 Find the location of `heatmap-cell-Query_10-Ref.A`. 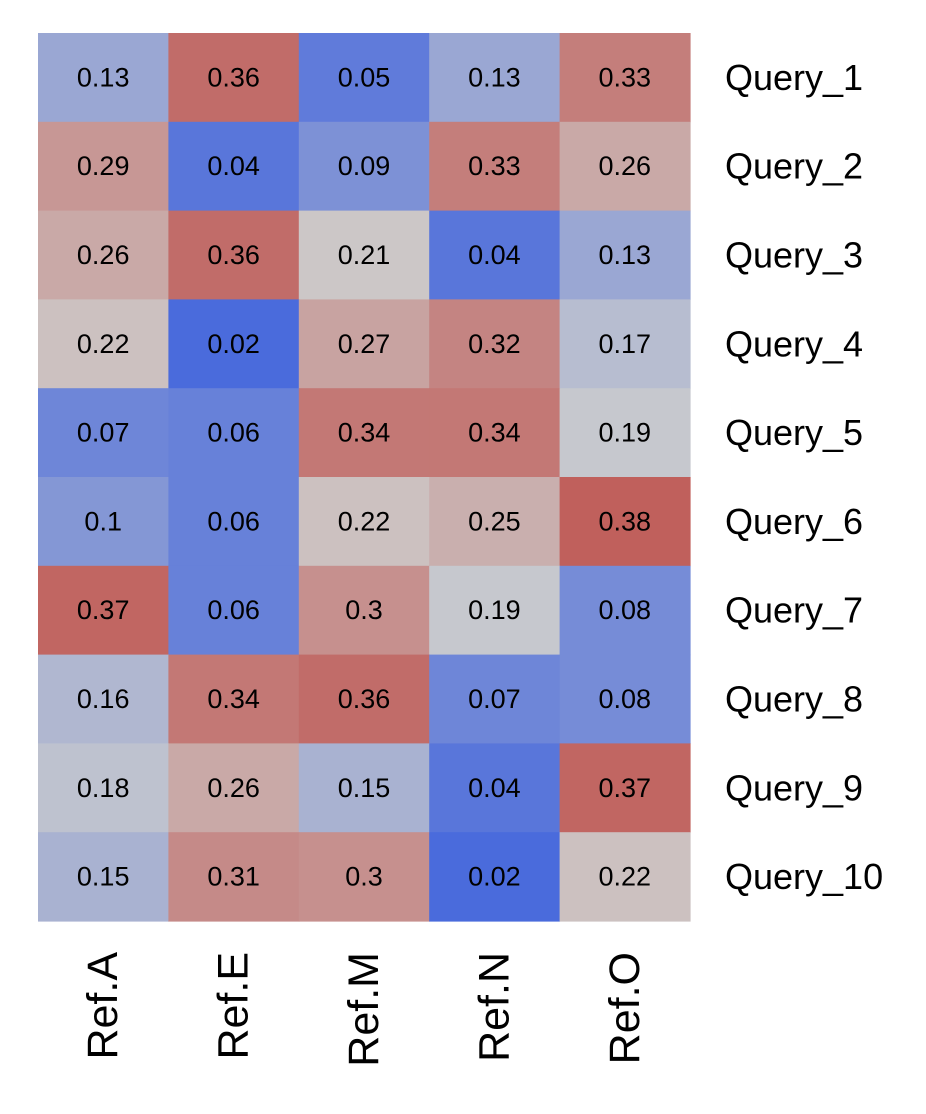

heatmap-cell-Query_10-Ref.A is located at coordinates (103, 877).